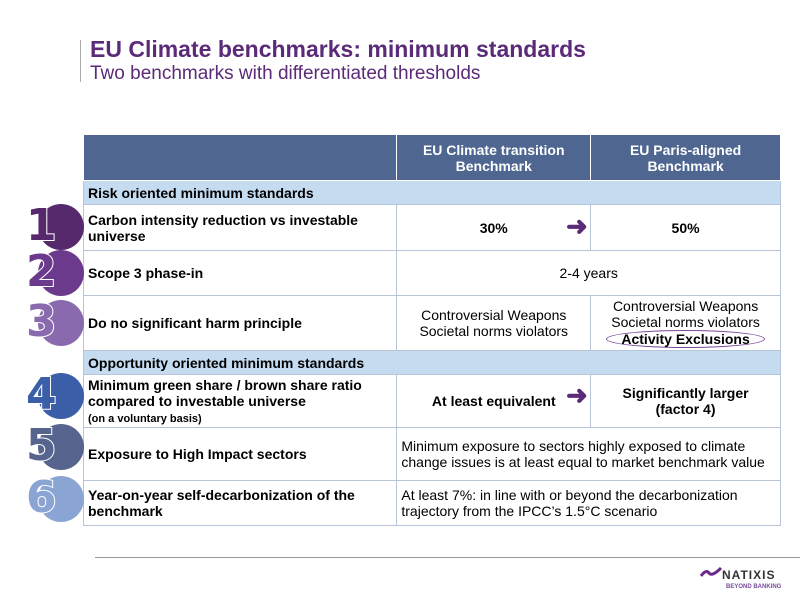 The width and height of the screenshot is (800, 597). I want to click on step-digit: 1, so click(41, 225).